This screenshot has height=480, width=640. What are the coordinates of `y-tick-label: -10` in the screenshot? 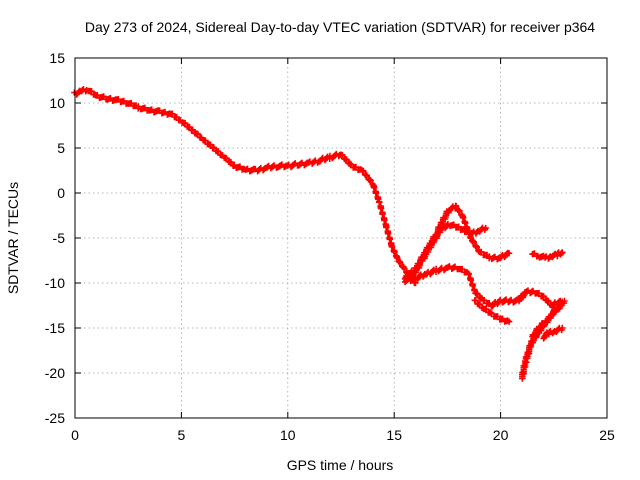 It's located at (55, 283).